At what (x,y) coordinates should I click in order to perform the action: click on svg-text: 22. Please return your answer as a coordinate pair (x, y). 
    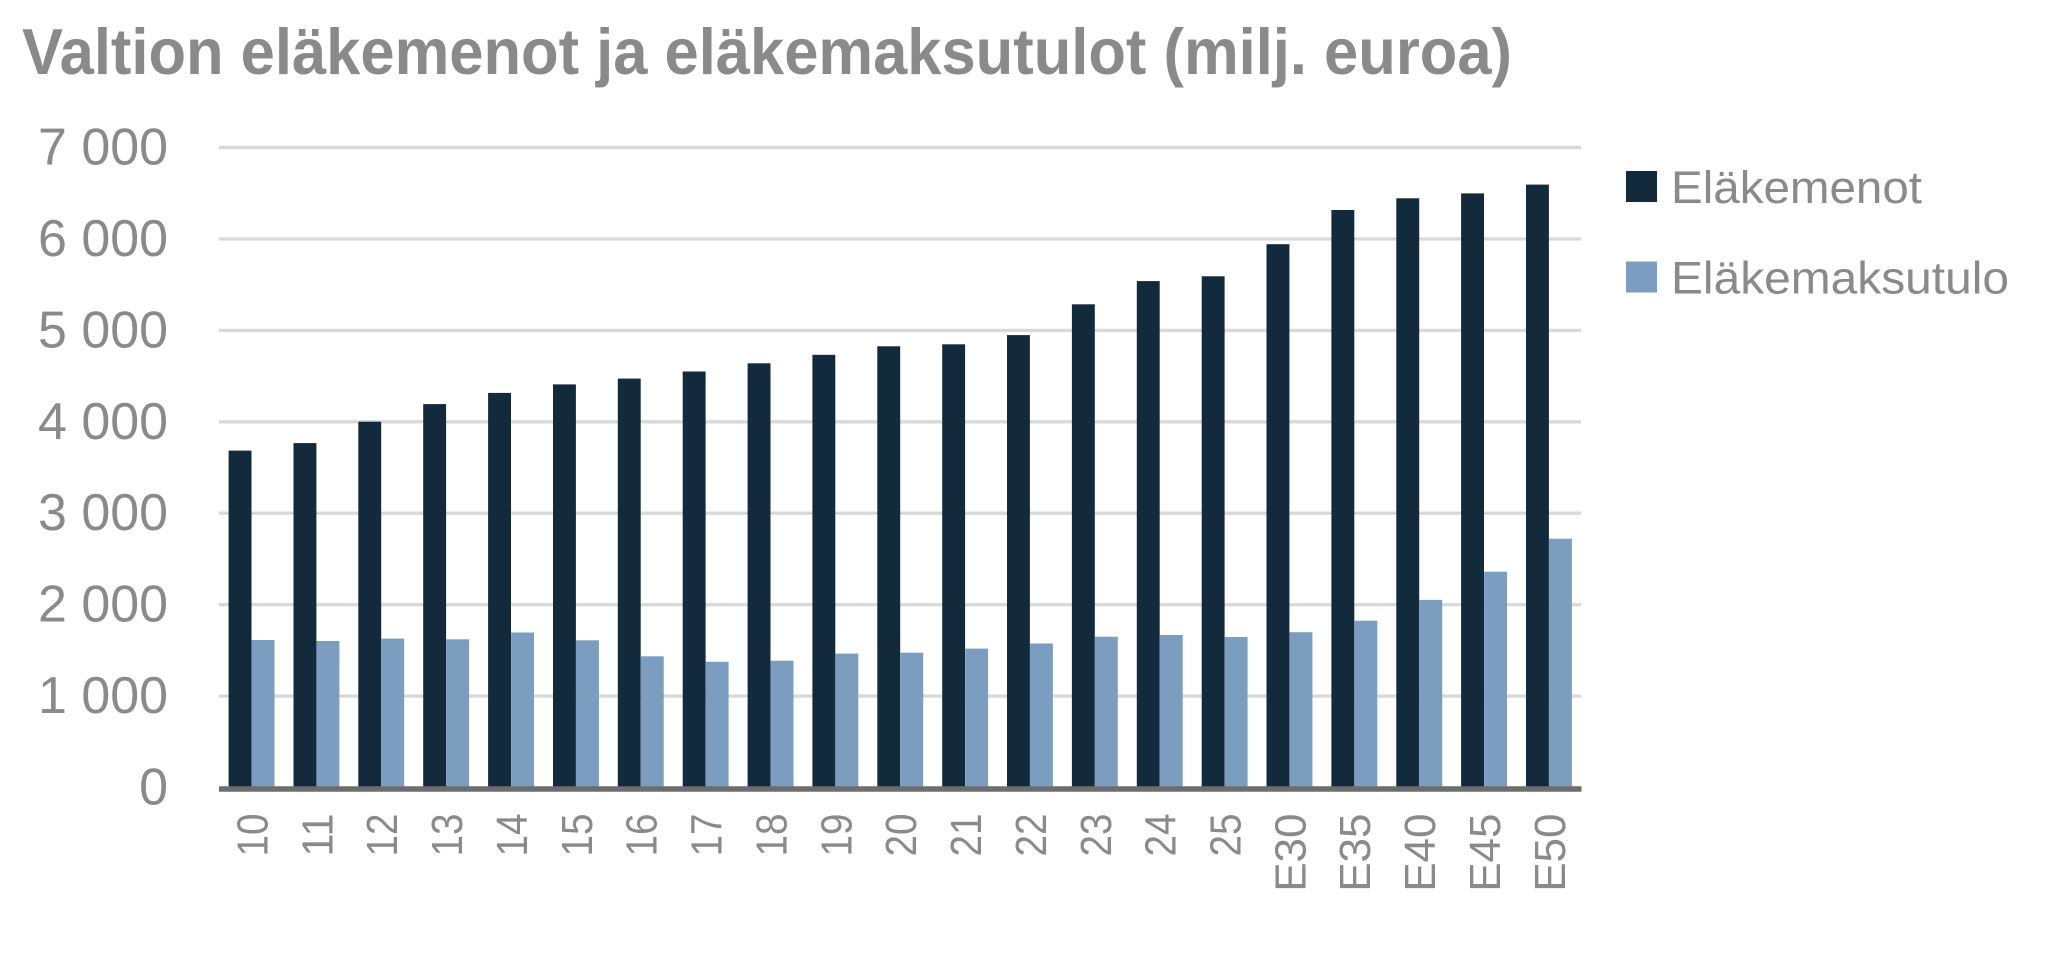
    Looking at the image, I should click on (1031, 835).